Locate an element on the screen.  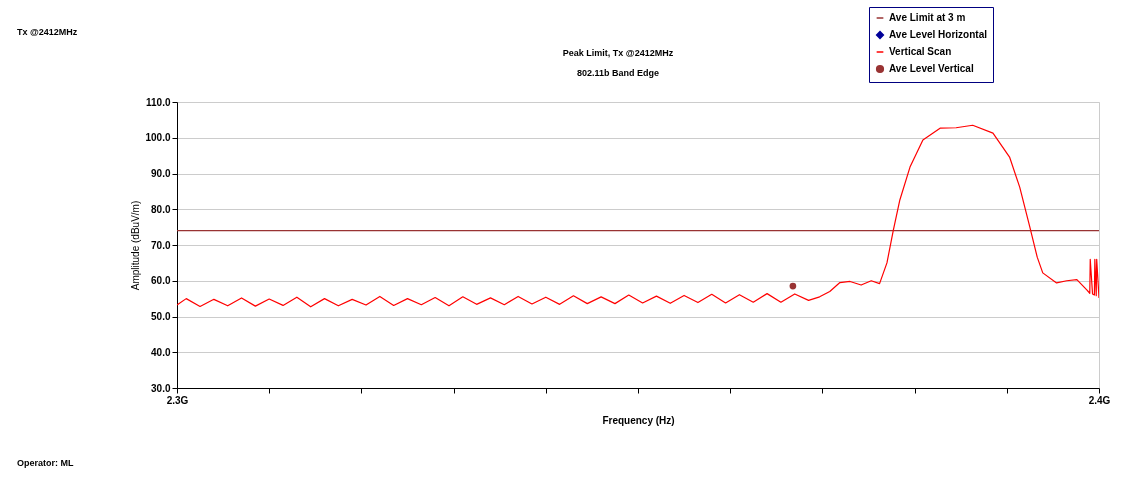
y-tick-label: 30.0 is located at coordinates (161, 388).